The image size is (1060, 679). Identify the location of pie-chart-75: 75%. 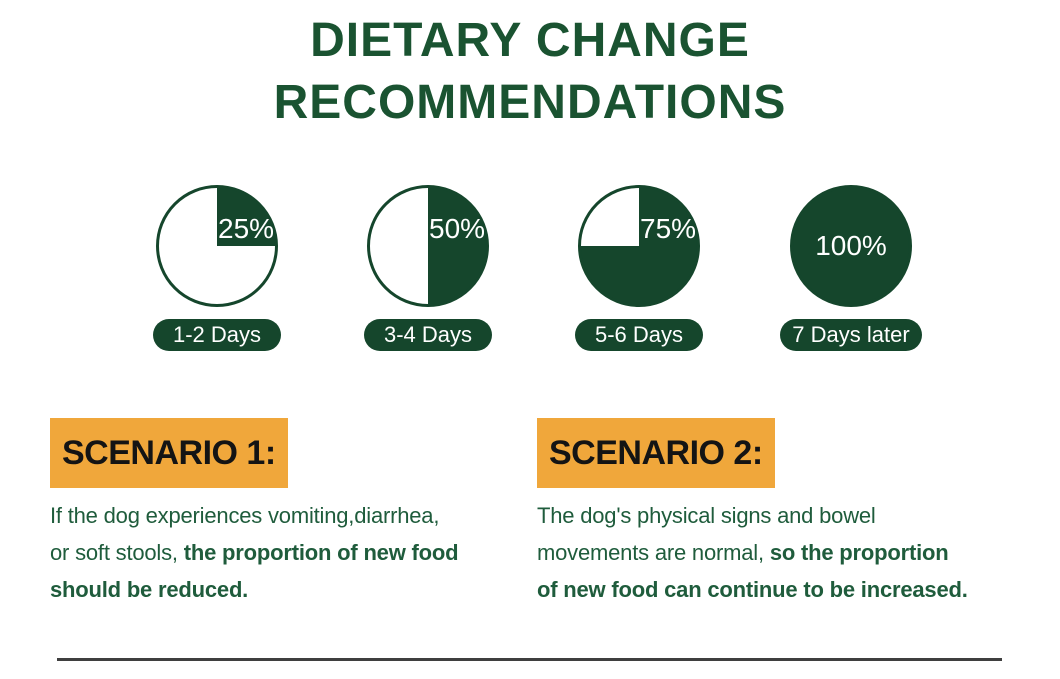
(639, 246).